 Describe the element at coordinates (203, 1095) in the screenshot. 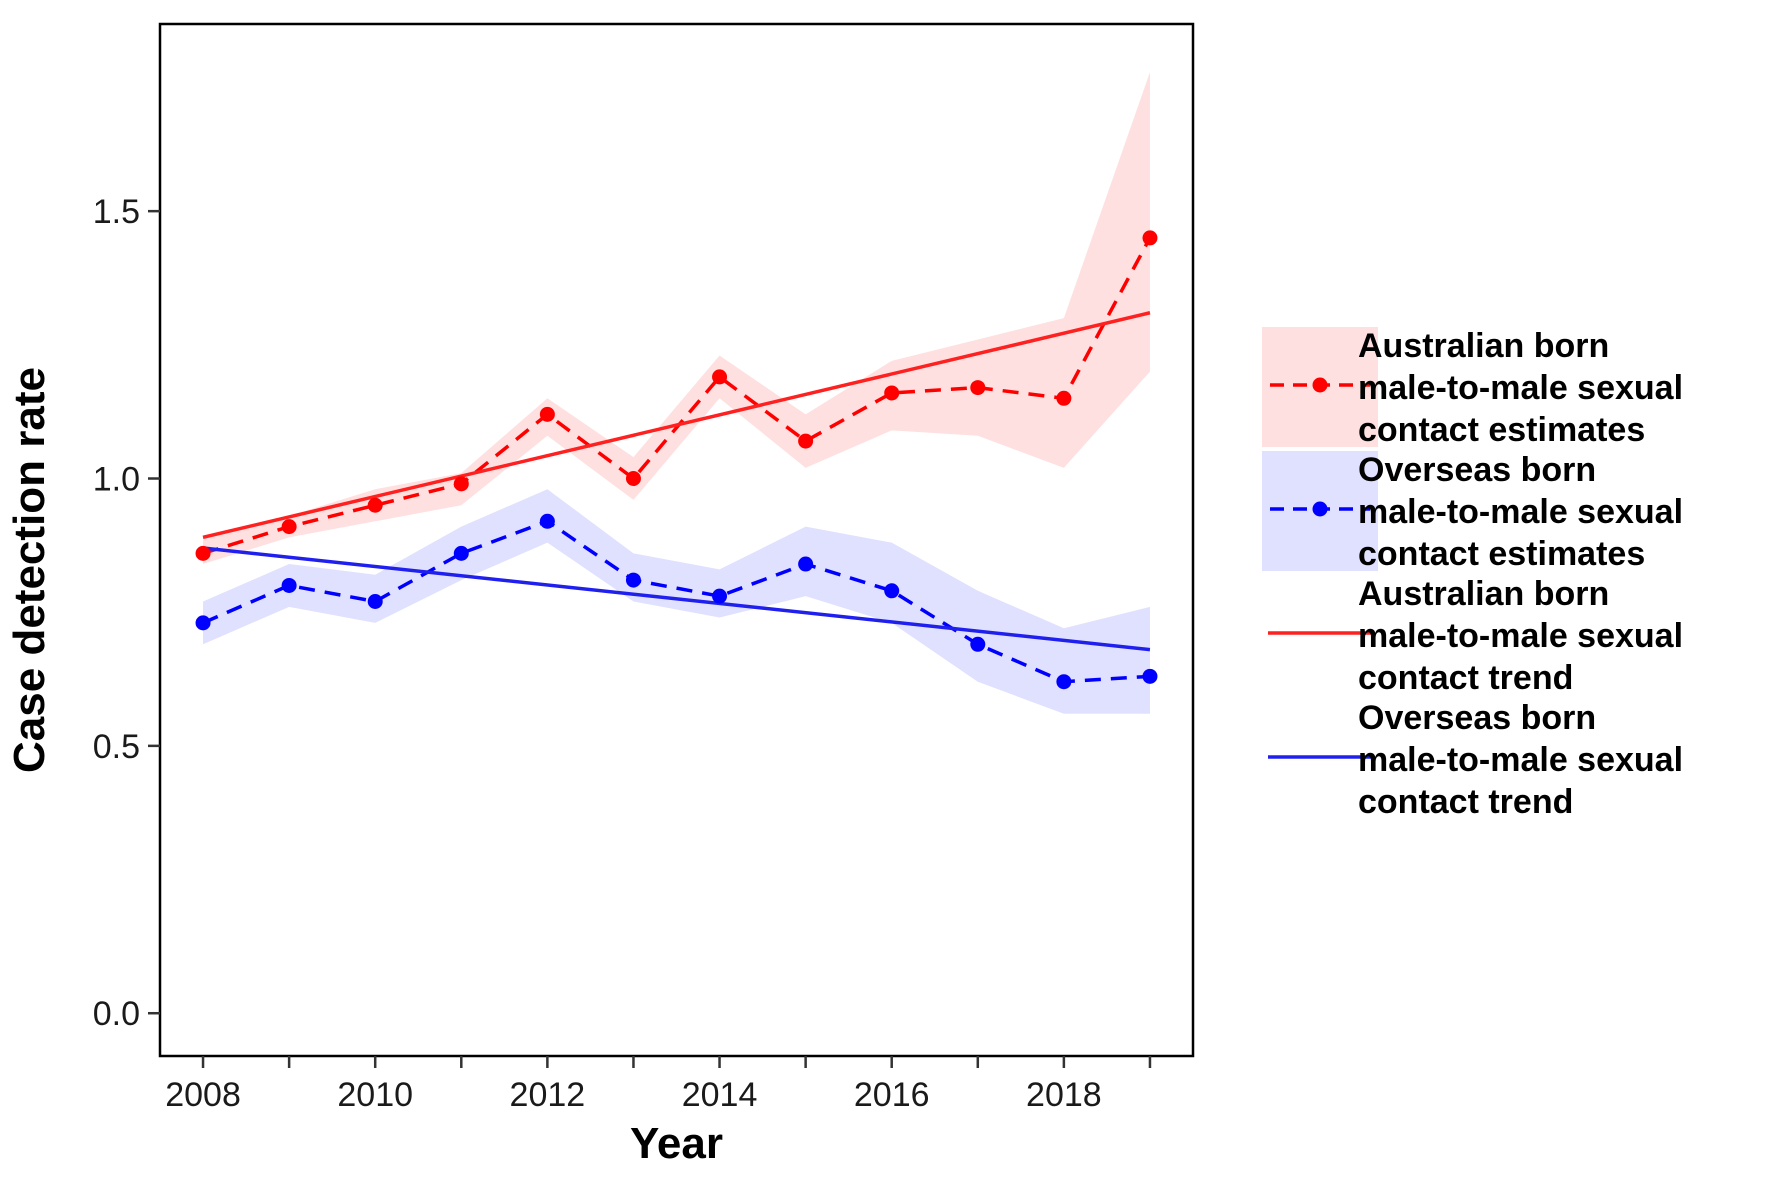

I see `x-tick-label: 2008` at that location.